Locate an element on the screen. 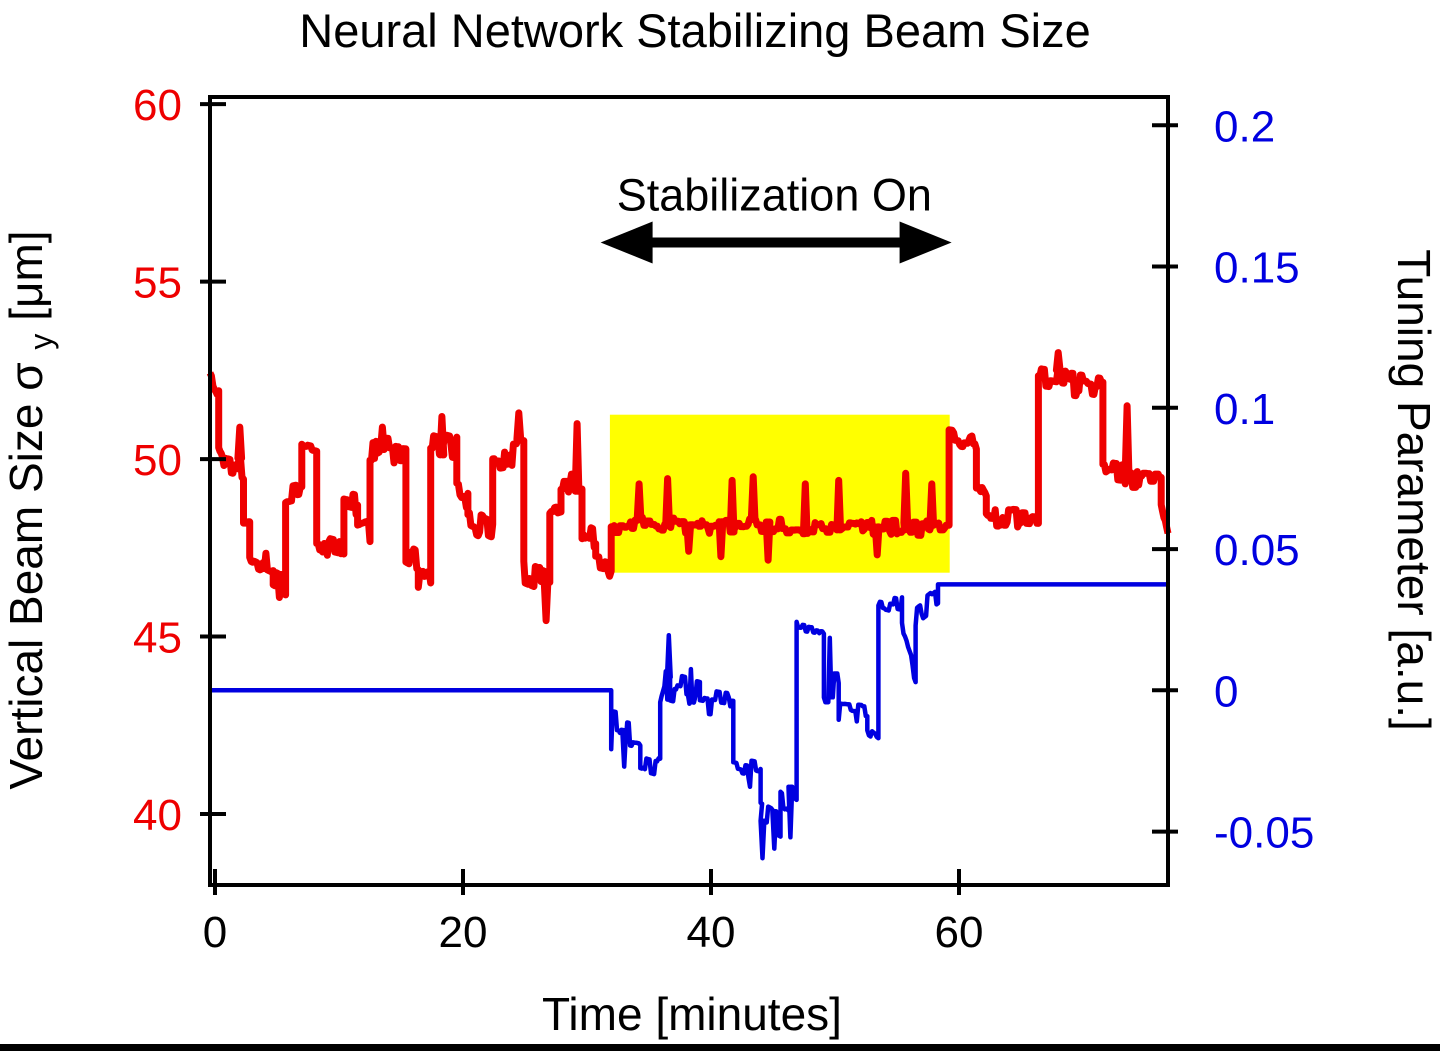  y-left-axis-tick-label: 60 is located at coordinates (157, 105).